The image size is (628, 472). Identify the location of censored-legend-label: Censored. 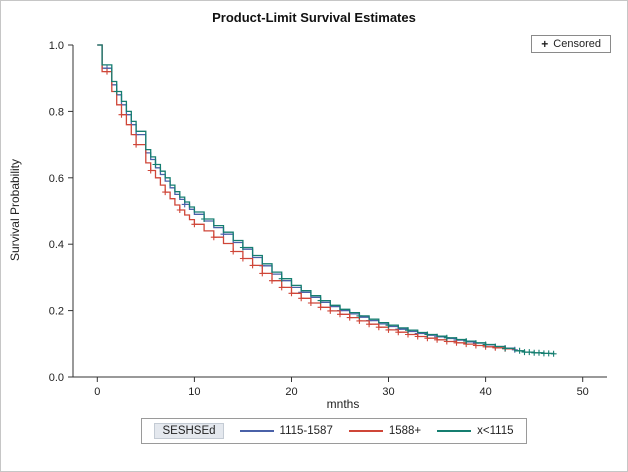
(577, 44).